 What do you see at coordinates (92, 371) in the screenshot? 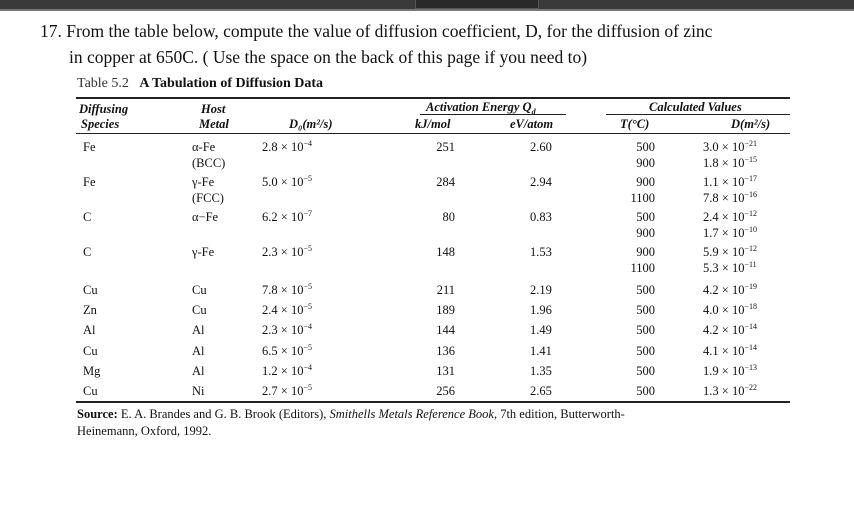
I see `cell-species: Mg` at bounding box center [92, 371].